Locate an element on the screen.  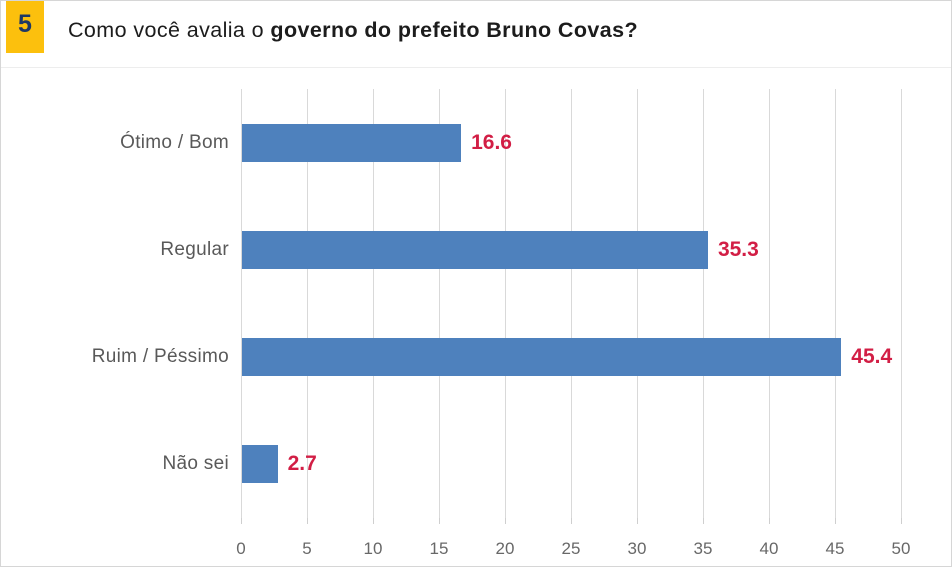
value-label: 2.7 is located at coordinates (302, 464).